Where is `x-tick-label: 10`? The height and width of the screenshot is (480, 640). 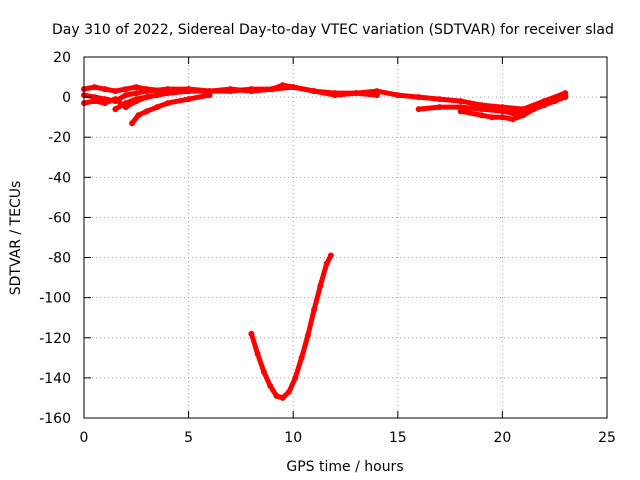 x-tick-label: 10 is located at coordinates (293, 438).